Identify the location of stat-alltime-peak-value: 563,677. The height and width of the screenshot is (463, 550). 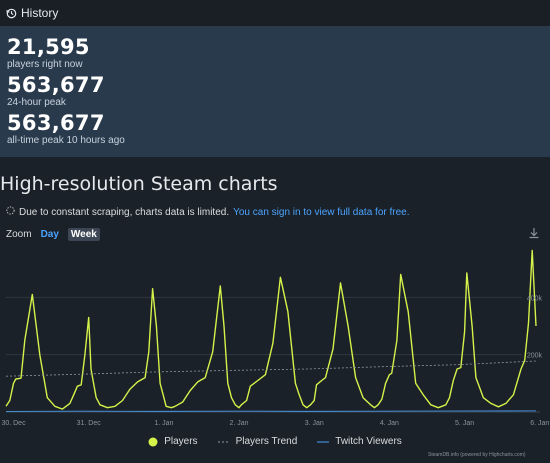
(56, 123).